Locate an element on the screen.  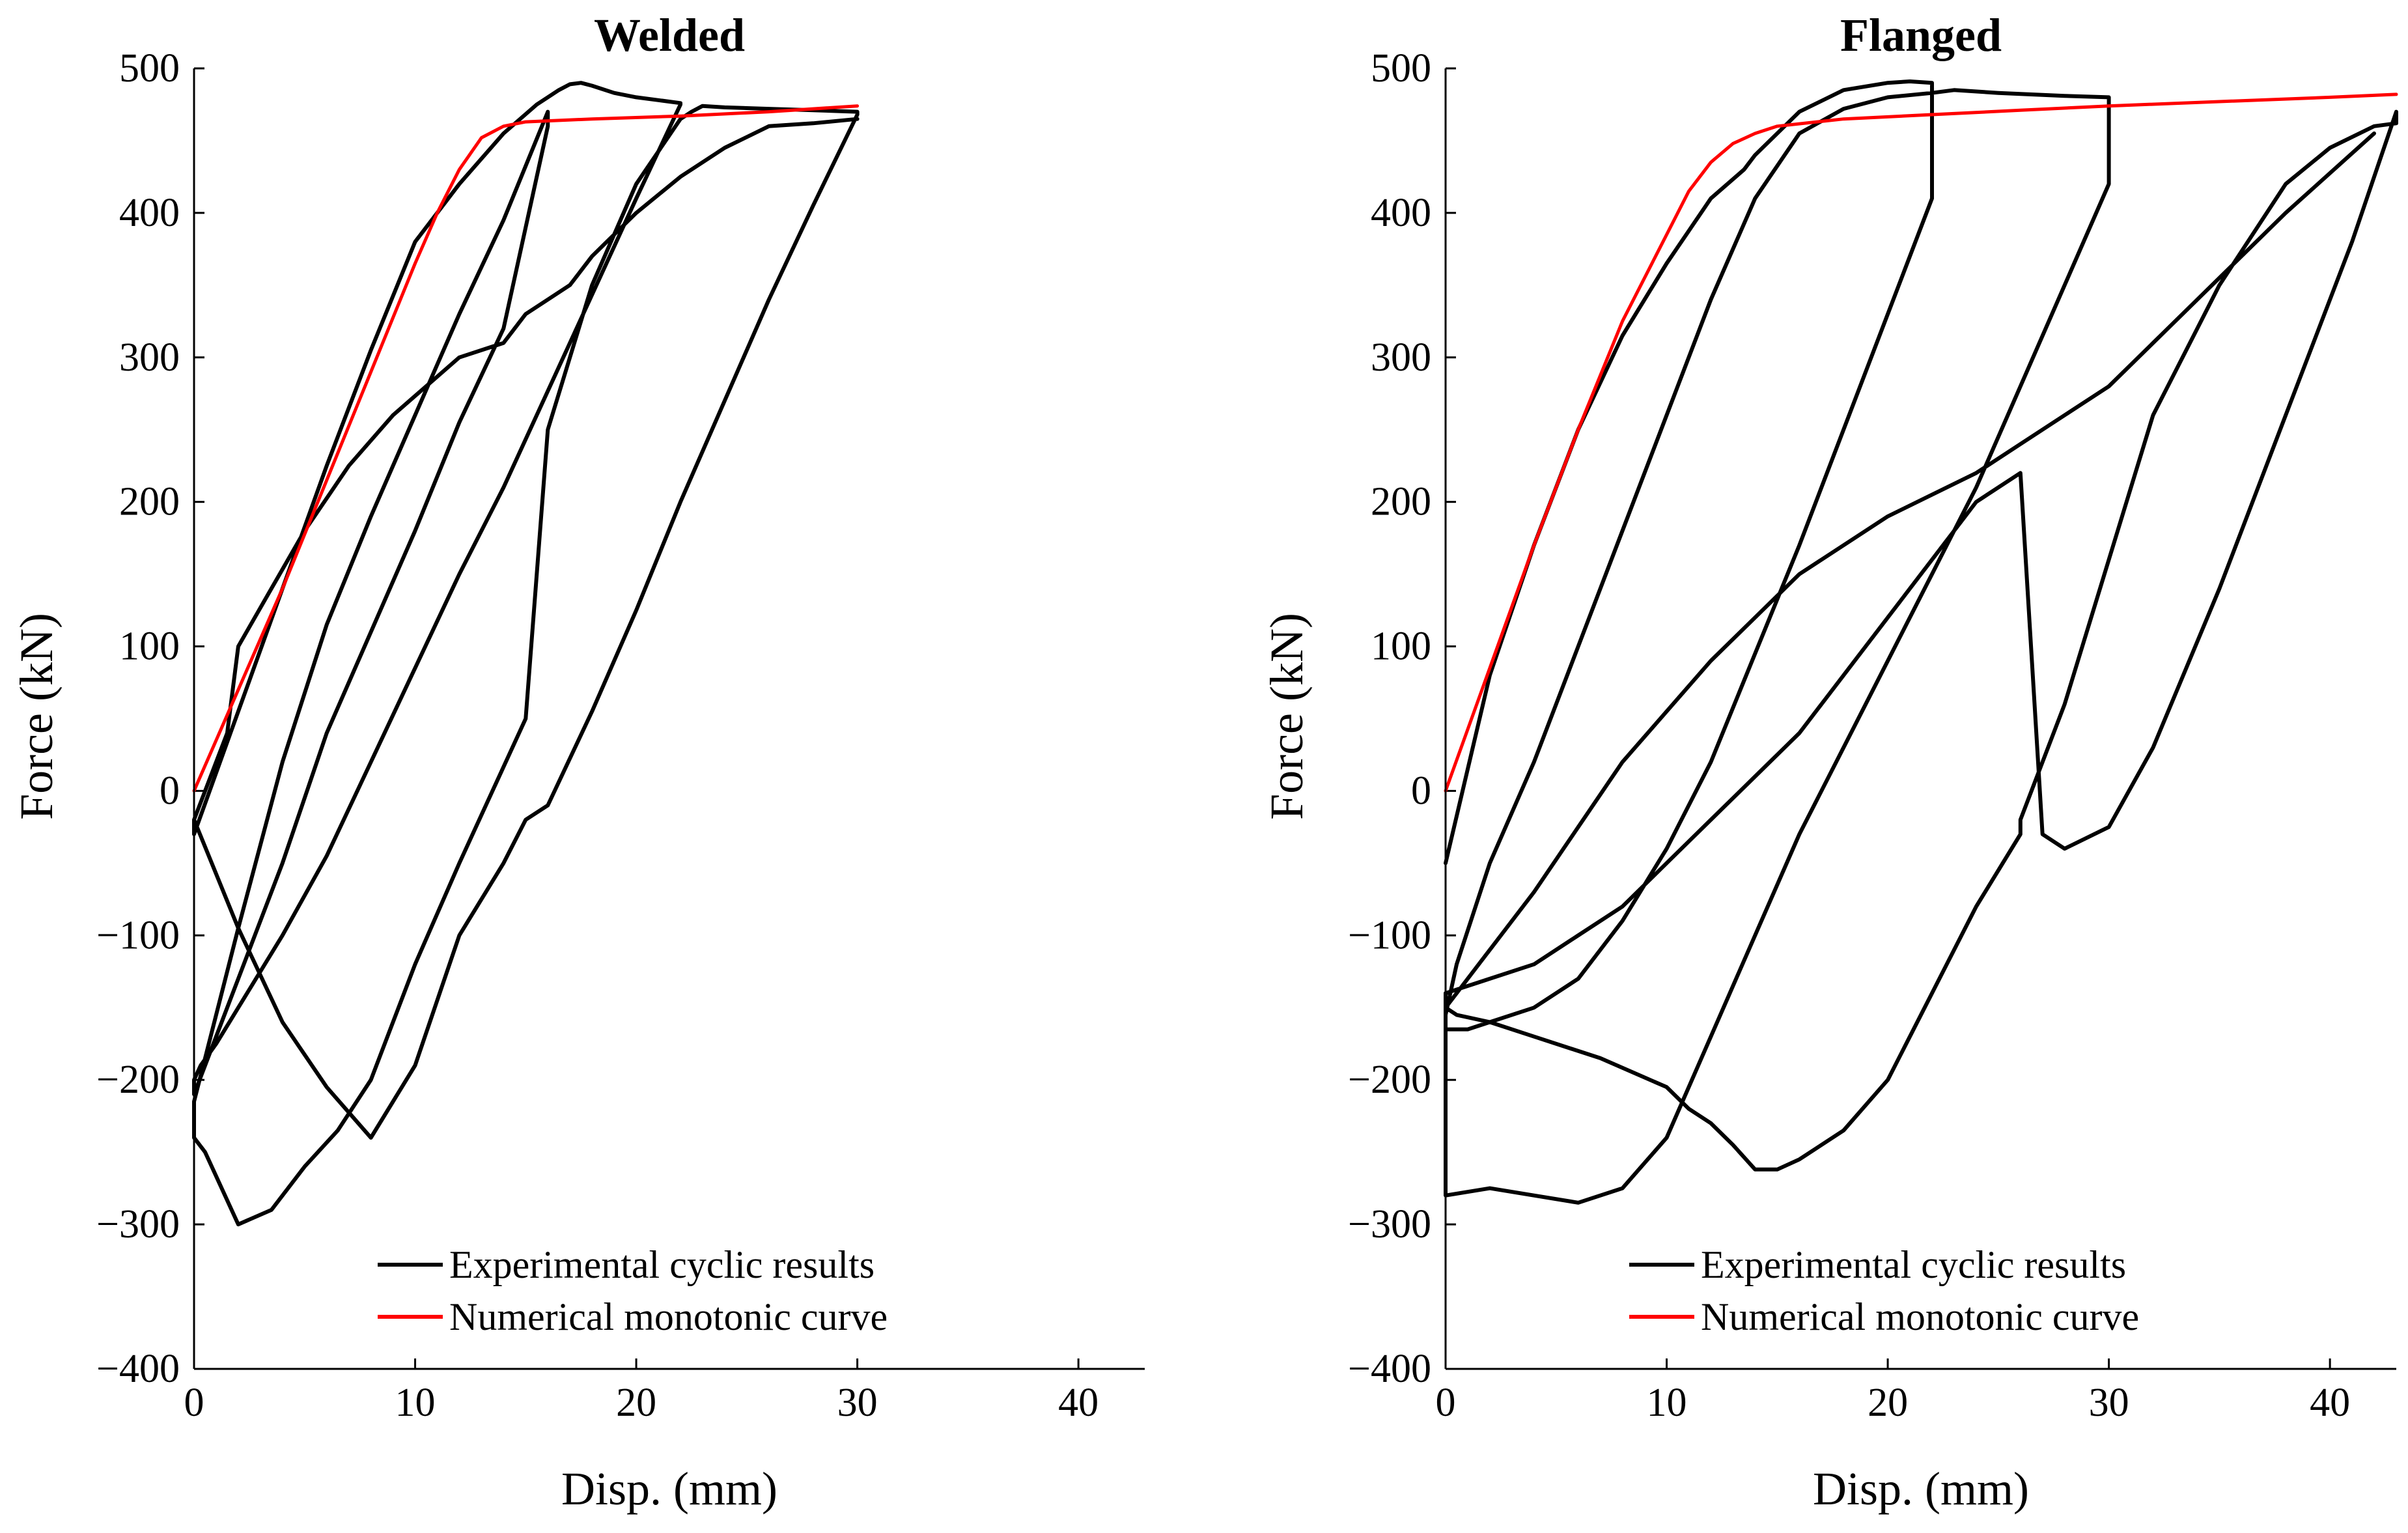
series-numerical-line is located at coordinates (526, 448).